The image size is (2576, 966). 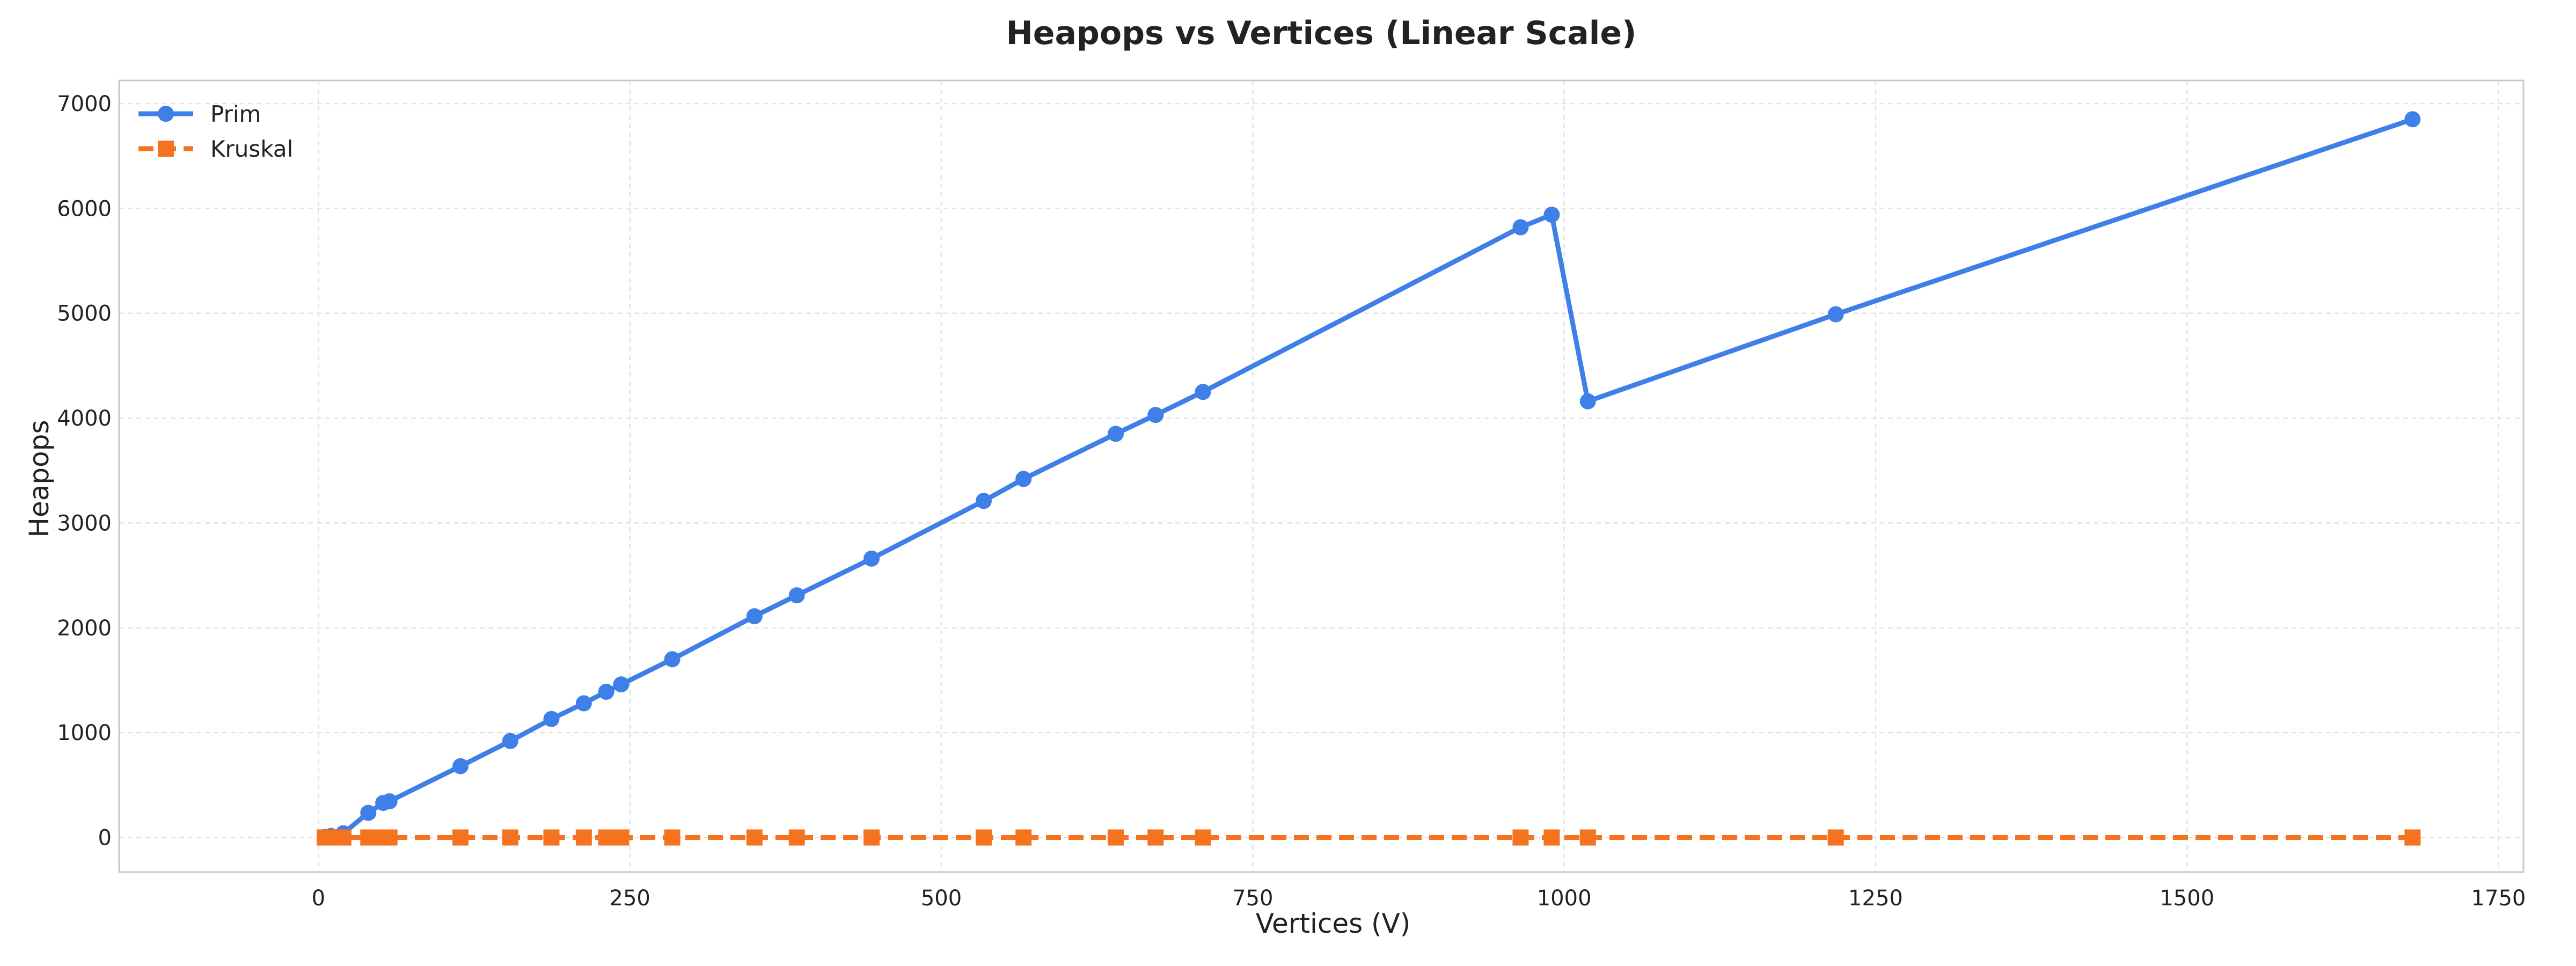 I want to click on x-tick-label: 750, so click(x=1252, y=898).